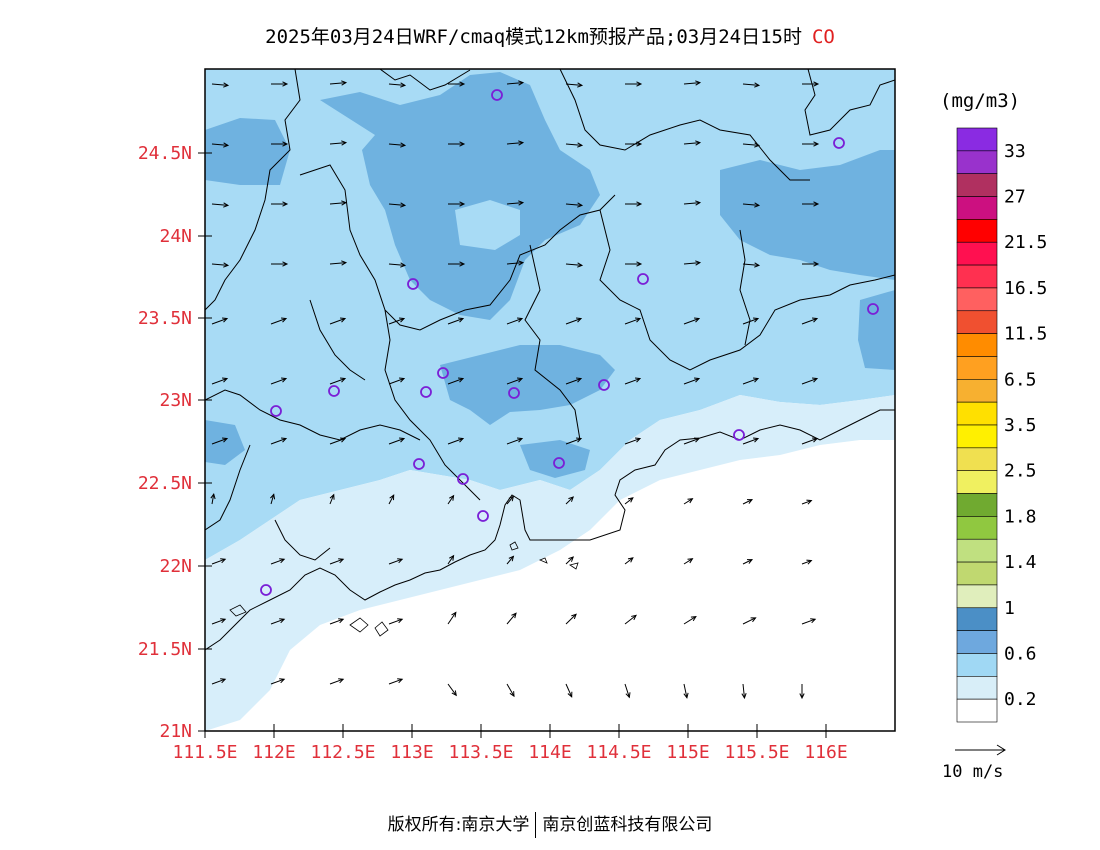  What do you see at coordinates (457, 247) in the screenshot?
I see `city-boundary-a` at bounding box center [457, 247].